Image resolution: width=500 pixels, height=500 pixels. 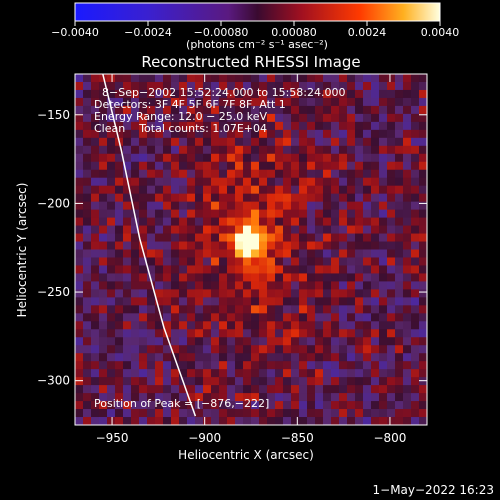 What do you see at coordinates (223, 92) in the screenshot?
I see `time-range-text: 8−Sep−2002 15:52:24.000 to 15:58:24.000` at bounding box center [223, 92].